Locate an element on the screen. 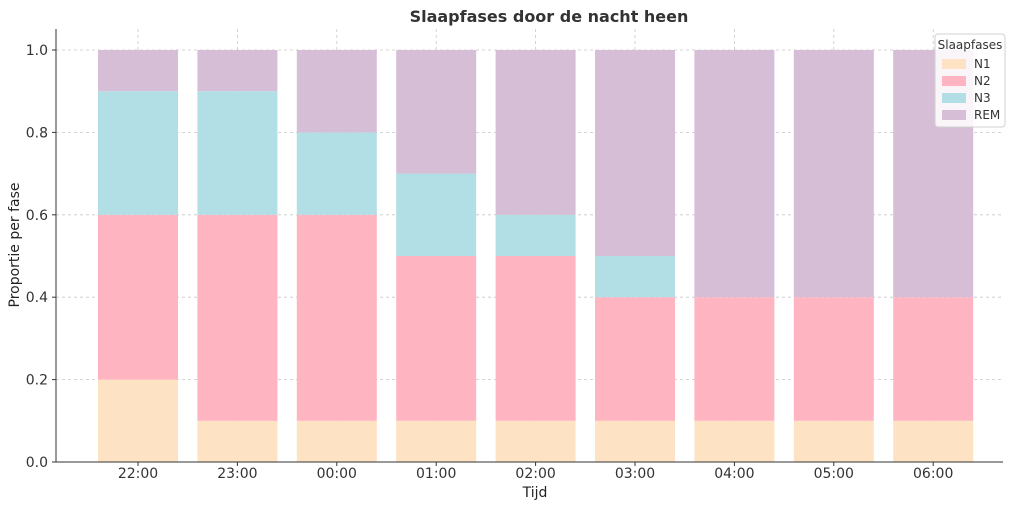 The width and height of the screenshot is (1024, 508). x-axis-title: Tijd is located at coordinates (535, 493).